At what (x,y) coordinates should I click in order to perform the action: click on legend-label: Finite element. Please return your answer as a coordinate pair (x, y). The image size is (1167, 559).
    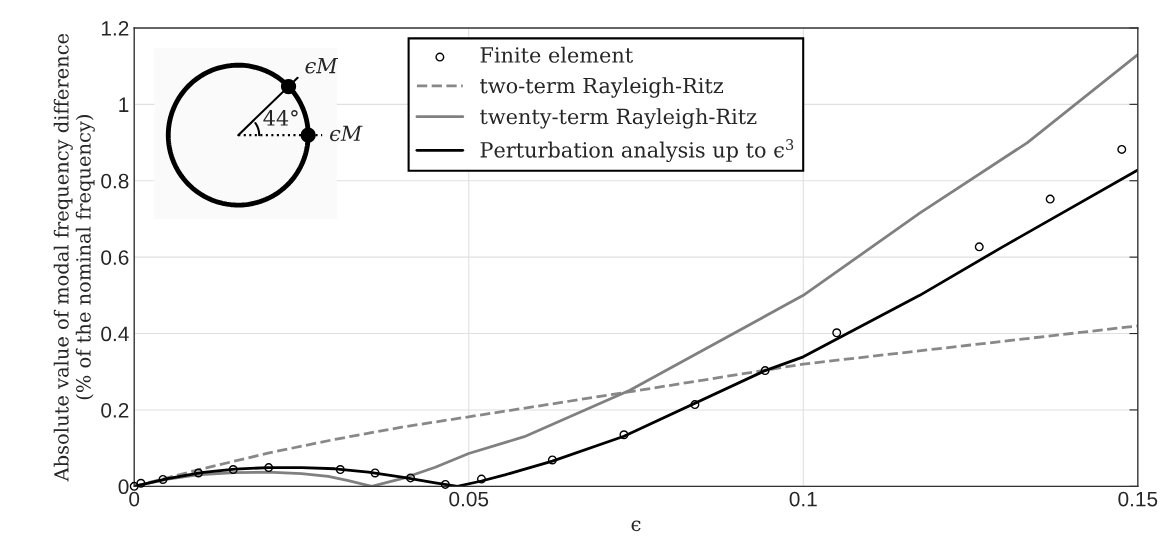
    Looking at the image, I should click on (556, 54).